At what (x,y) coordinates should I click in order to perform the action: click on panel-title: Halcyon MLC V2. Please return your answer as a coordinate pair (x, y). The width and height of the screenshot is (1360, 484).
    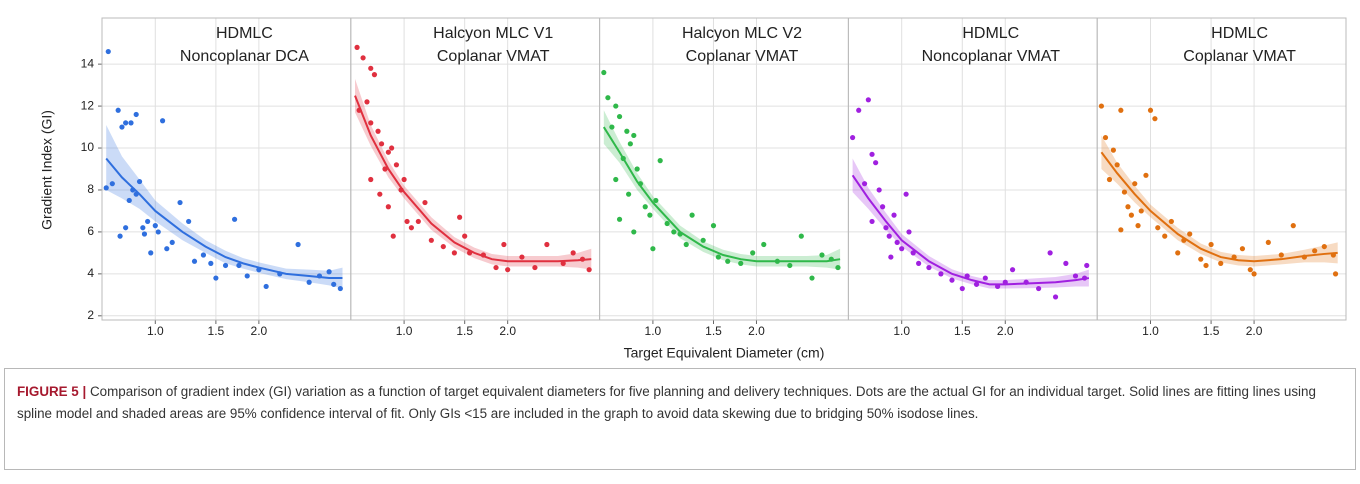
    Looking at the image, I should click on (742, 33).